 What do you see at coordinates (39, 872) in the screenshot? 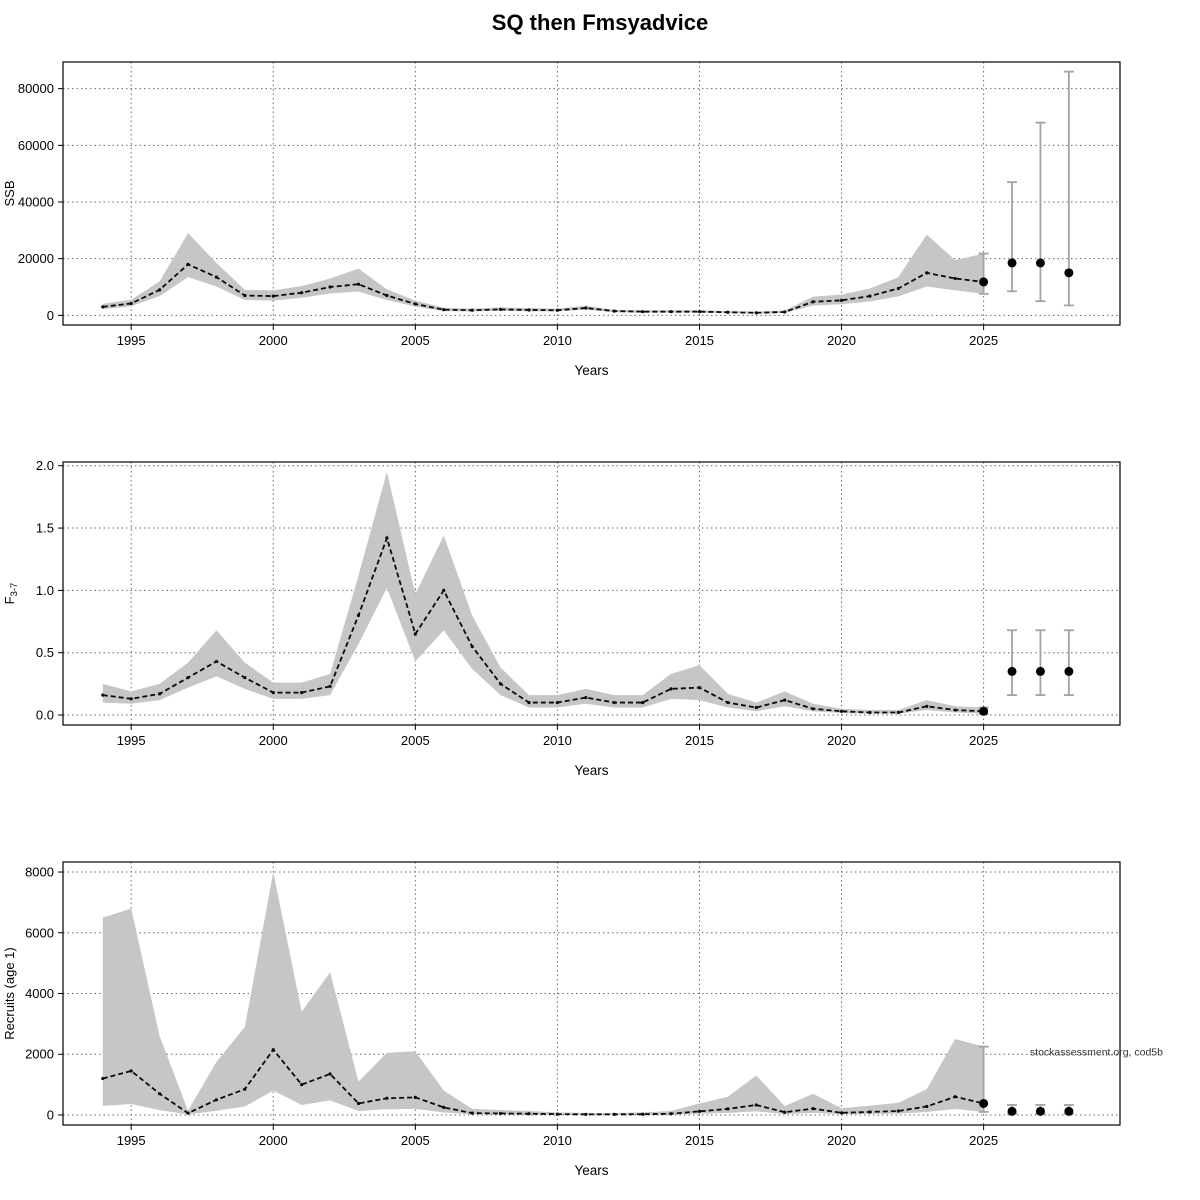
I see `y-tick-label: 8000` at bounding box center [39, 872].